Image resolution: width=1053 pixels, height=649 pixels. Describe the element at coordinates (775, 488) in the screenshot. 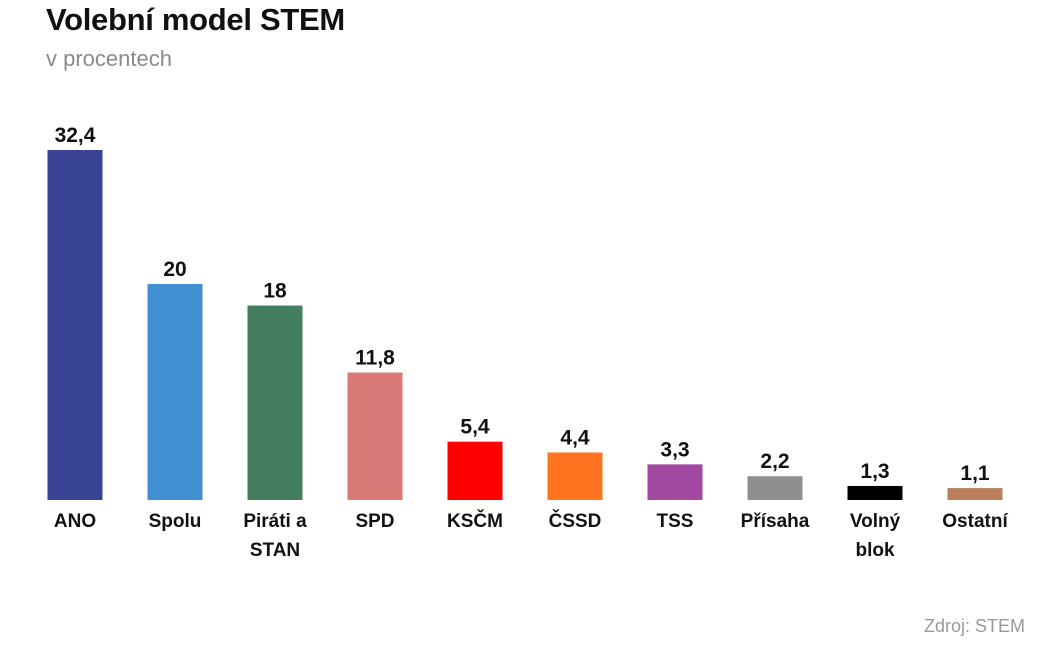

I see `bar-prisaha` at that location.